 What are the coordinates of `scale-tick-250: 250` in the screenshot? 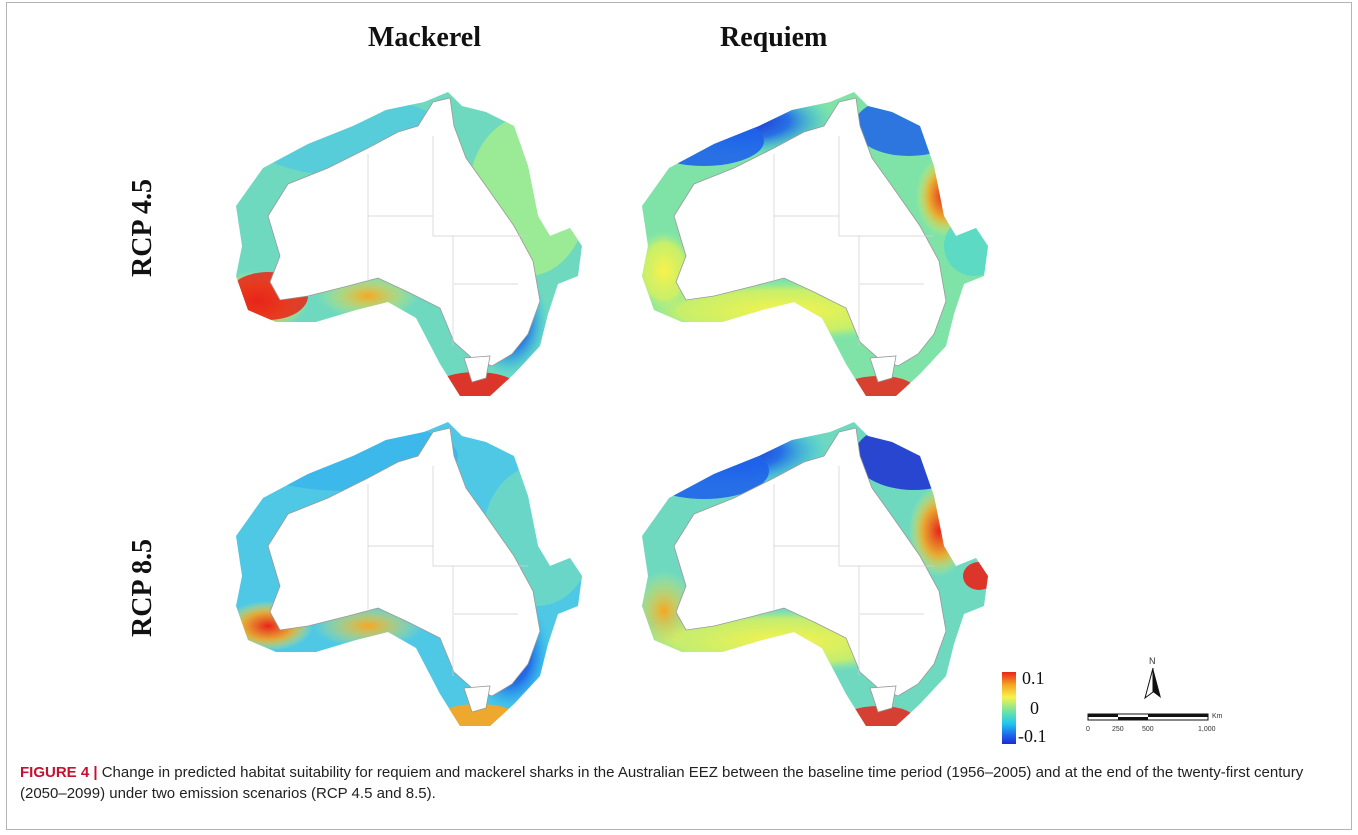 It's located at (1118, 729).